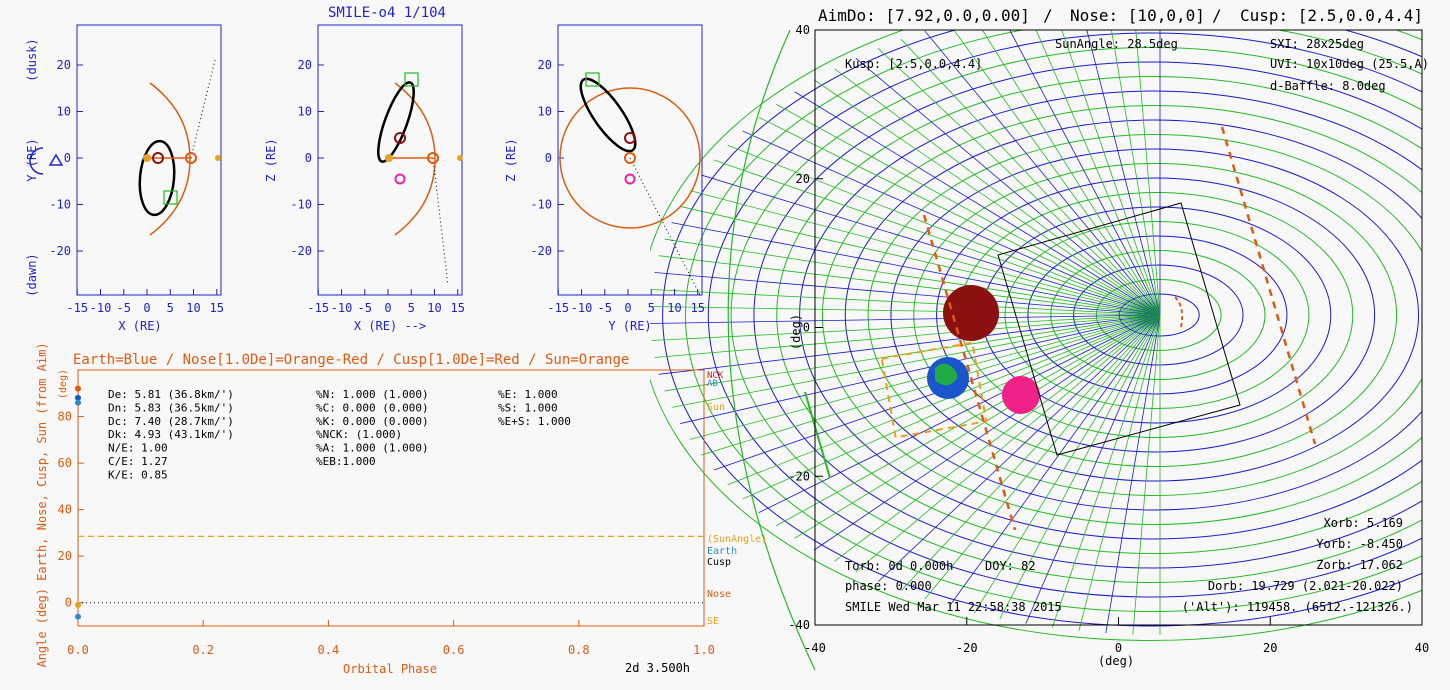  What do you see at coordinates (387, 308) in the screenshot?
I see `x-tick-label: 0` at bounding box center [387, 308].